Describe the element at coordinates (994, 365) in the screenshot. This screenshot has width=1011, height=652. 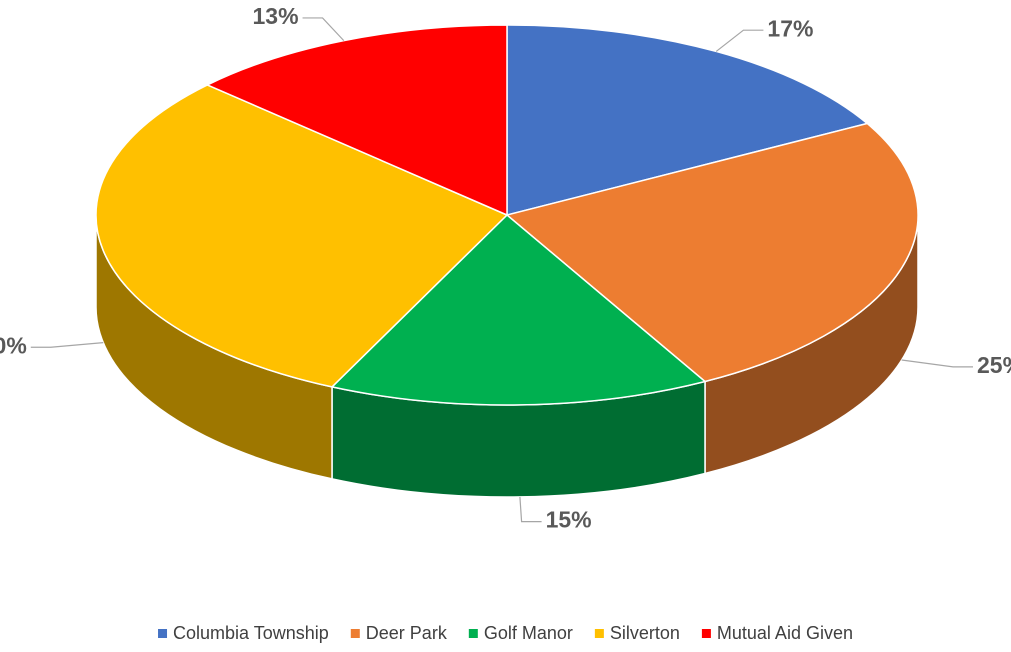
I see `data-label: 25%` at that location.